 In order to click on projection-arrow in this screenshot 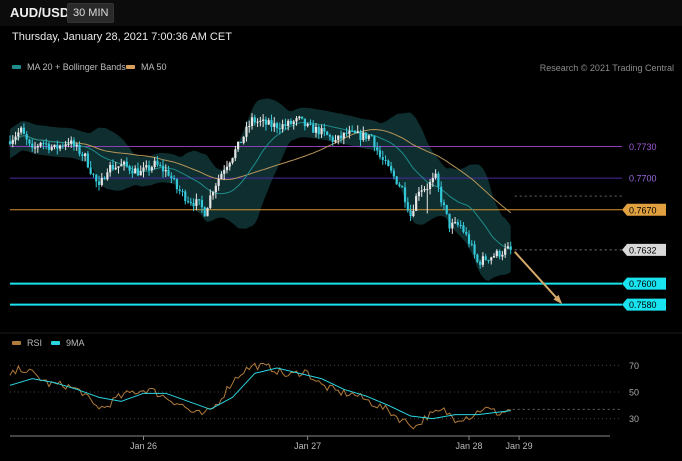, I will do `click(537, 277)`.